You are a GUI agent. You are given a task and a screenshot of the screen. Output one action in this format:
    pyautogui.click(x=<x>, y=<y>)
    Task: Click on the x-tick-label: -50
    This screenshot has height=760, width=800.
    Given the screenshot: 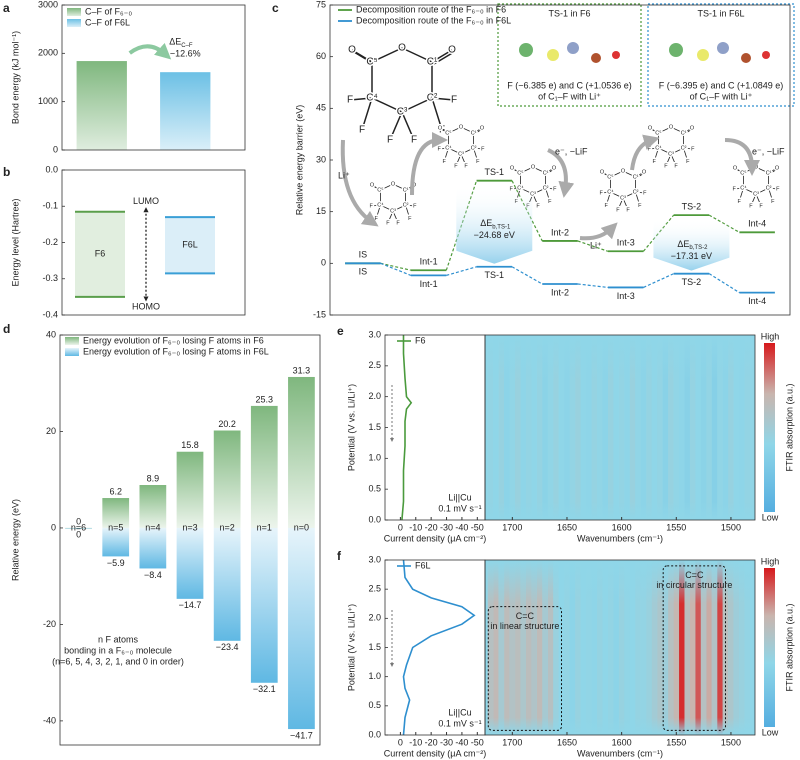 What is the action you would take?
    pyautogui.click(x=477, y=742)
    